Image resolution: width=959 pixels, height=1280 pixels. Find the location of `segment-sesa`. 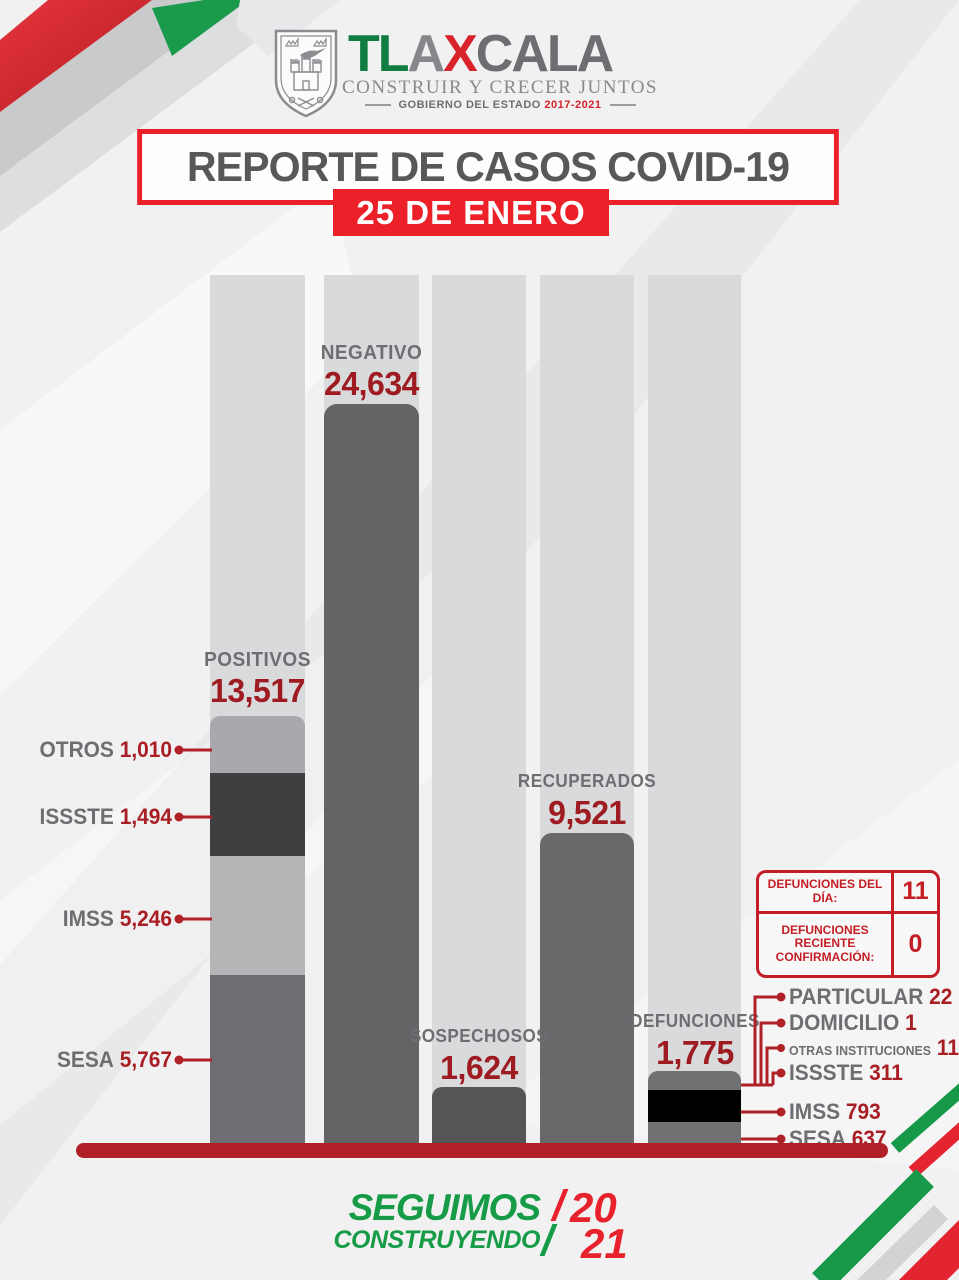

segment-sesa is located at coordinates (257, 1062).